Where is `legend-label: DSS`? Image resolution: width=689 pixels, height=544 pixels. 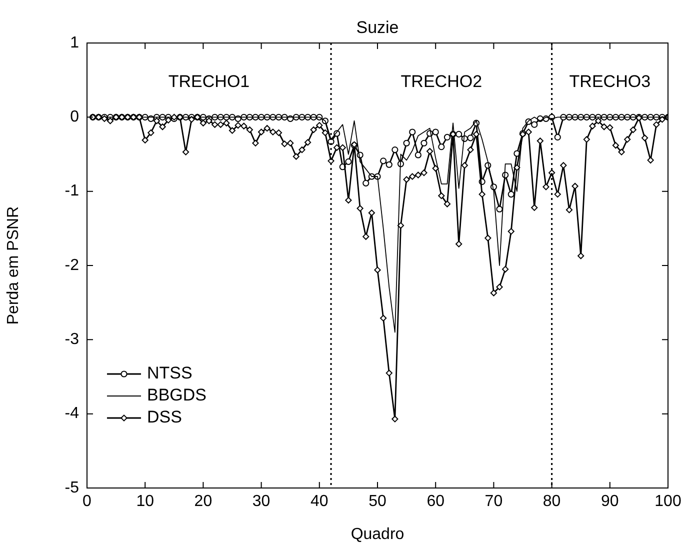
legend-label: DSS is located at coordinates (164, 417).